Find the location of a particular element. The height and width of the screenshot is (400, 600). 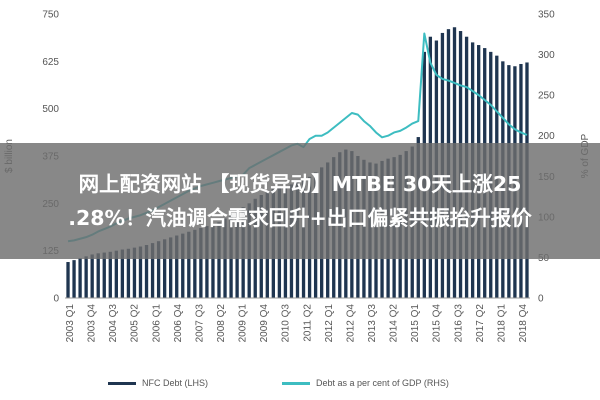

left-tick-label: 0 is located at coordinates (56, 299).